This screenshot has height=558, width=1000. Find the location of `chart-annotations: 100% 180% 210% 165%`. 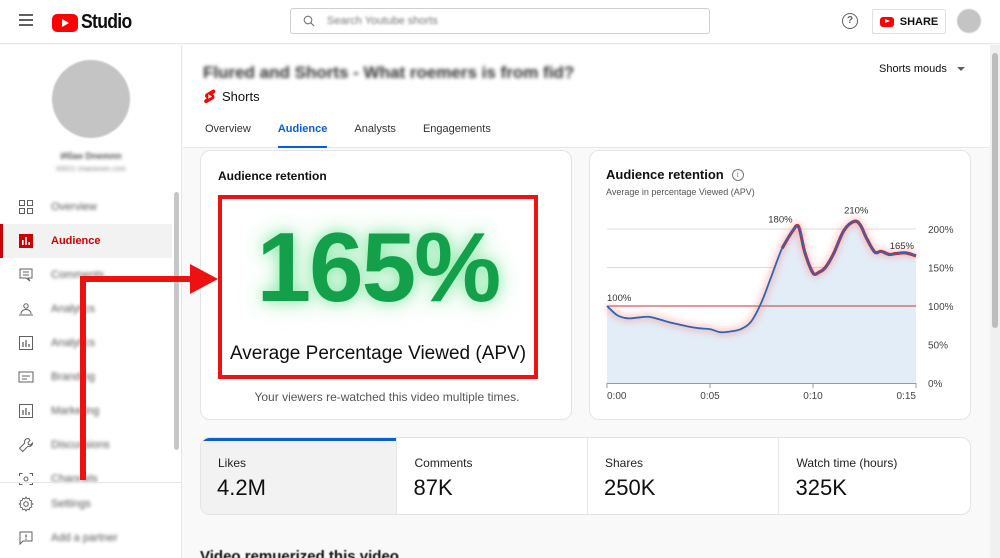

chart-annotations: 100% 180% 210% 165% is located at coordinates (761, 254).